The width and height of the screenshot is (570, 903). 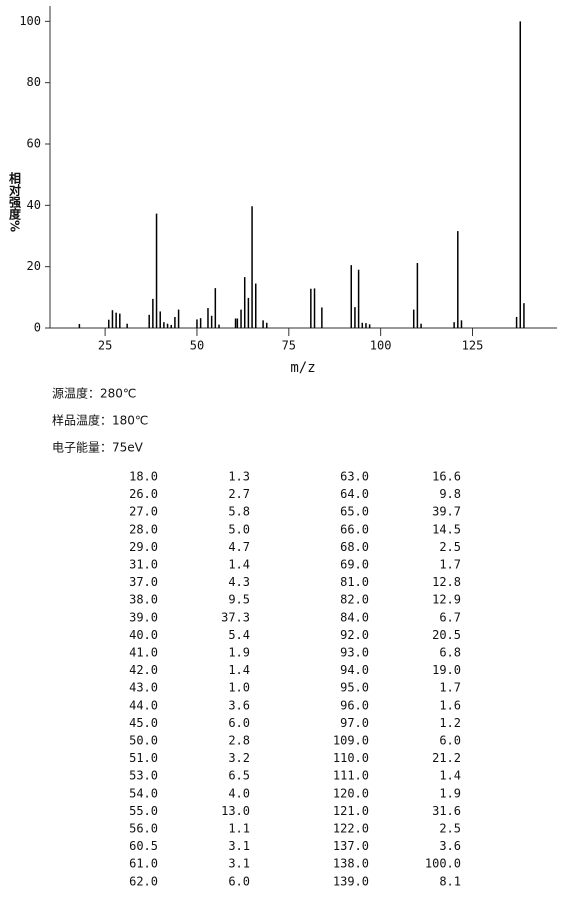 I want to click on y-tick-label: 20, so click(x=34, y=266).